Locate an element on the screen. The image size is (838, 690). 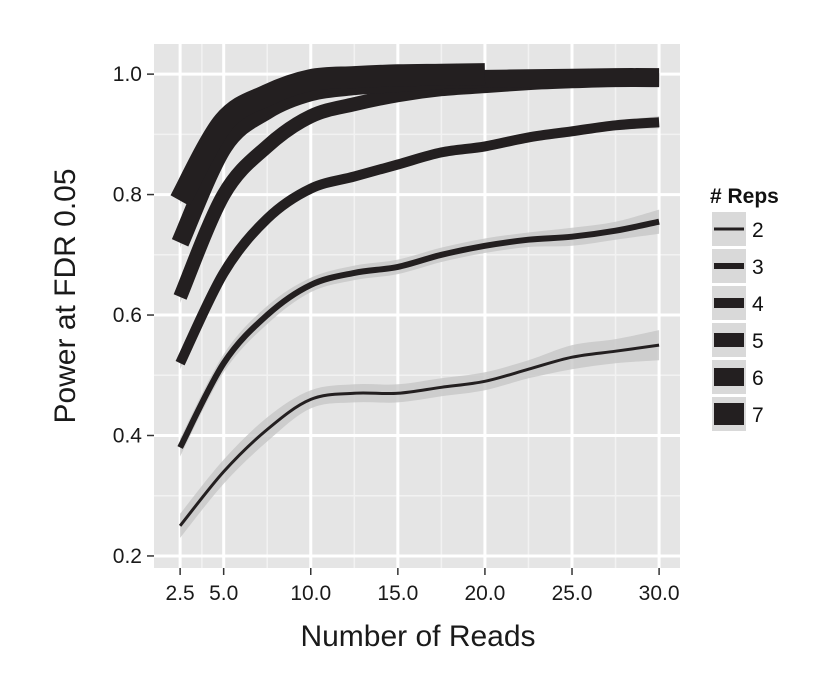
x-tick-label: 15.0 is located at coordinates (397, 593).